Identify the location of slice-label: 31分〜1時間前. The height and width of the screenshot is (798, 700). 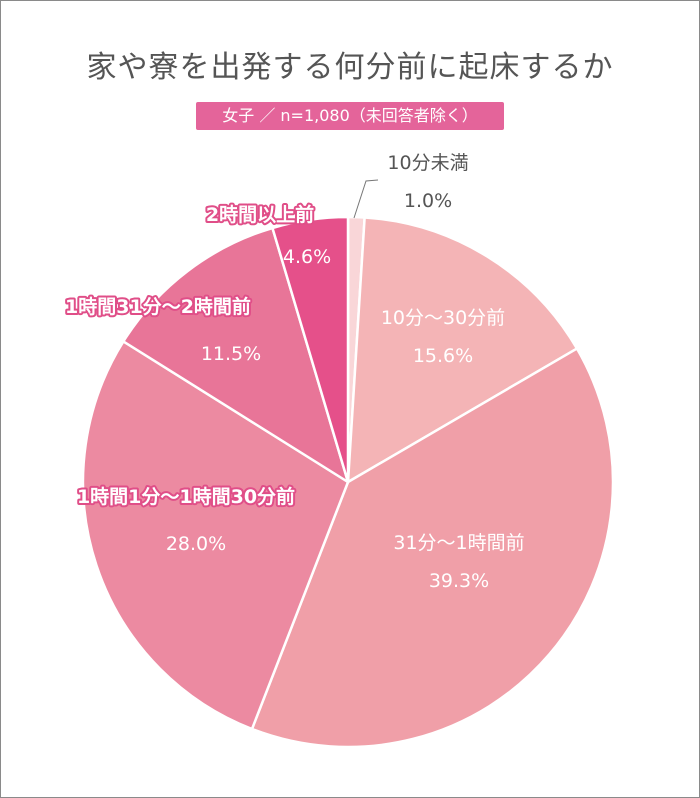
(458, 543).